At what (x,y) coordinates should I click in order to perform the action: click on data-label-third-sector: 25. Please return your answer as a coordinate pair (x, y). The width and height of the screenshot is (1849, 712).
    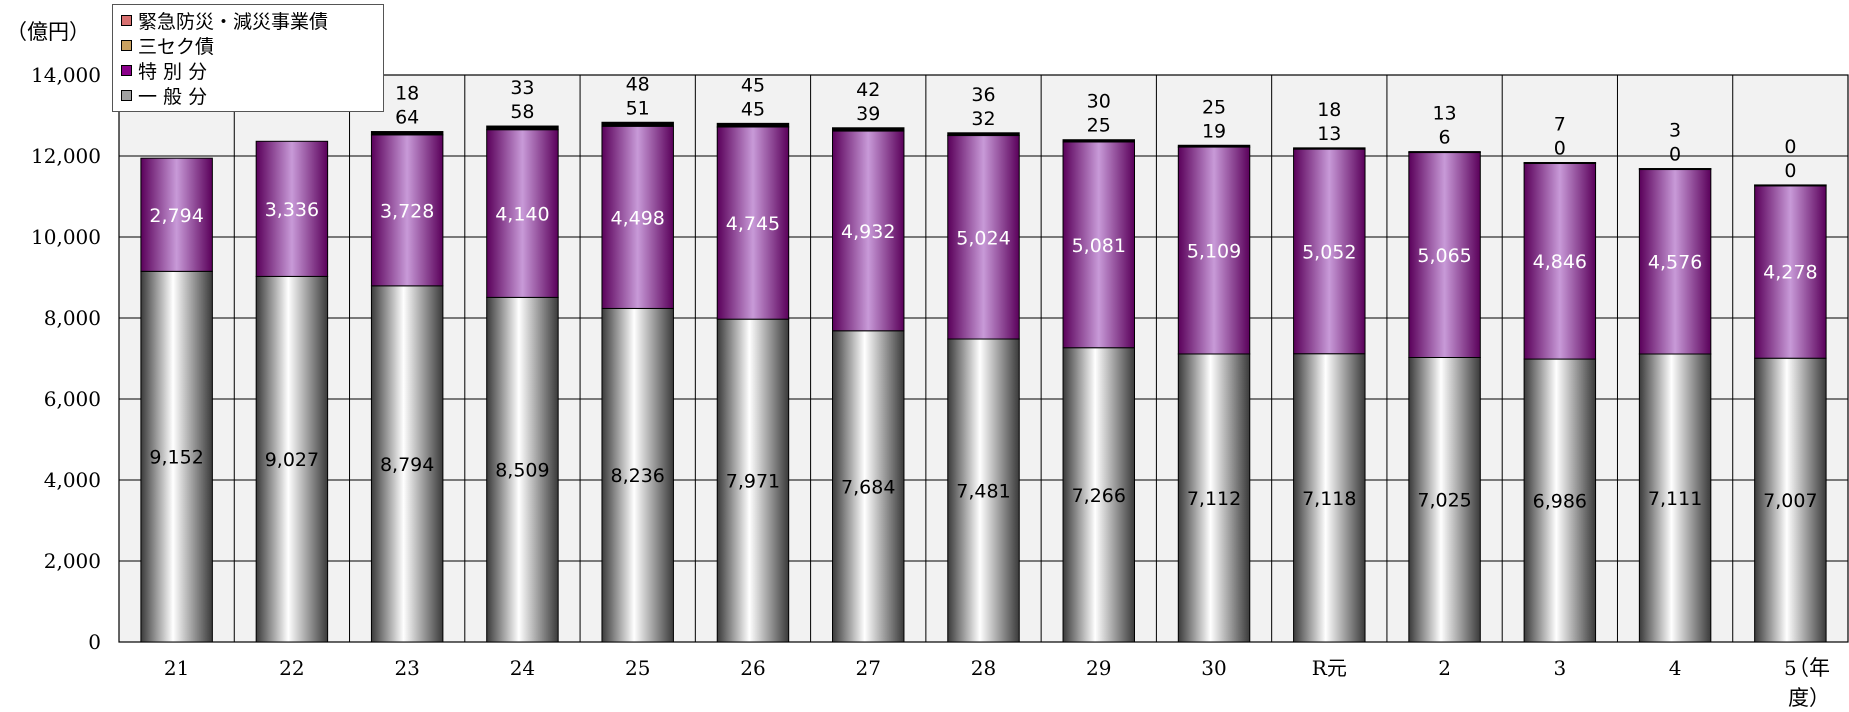
    Looking at the image, I should click on (1099, 126).